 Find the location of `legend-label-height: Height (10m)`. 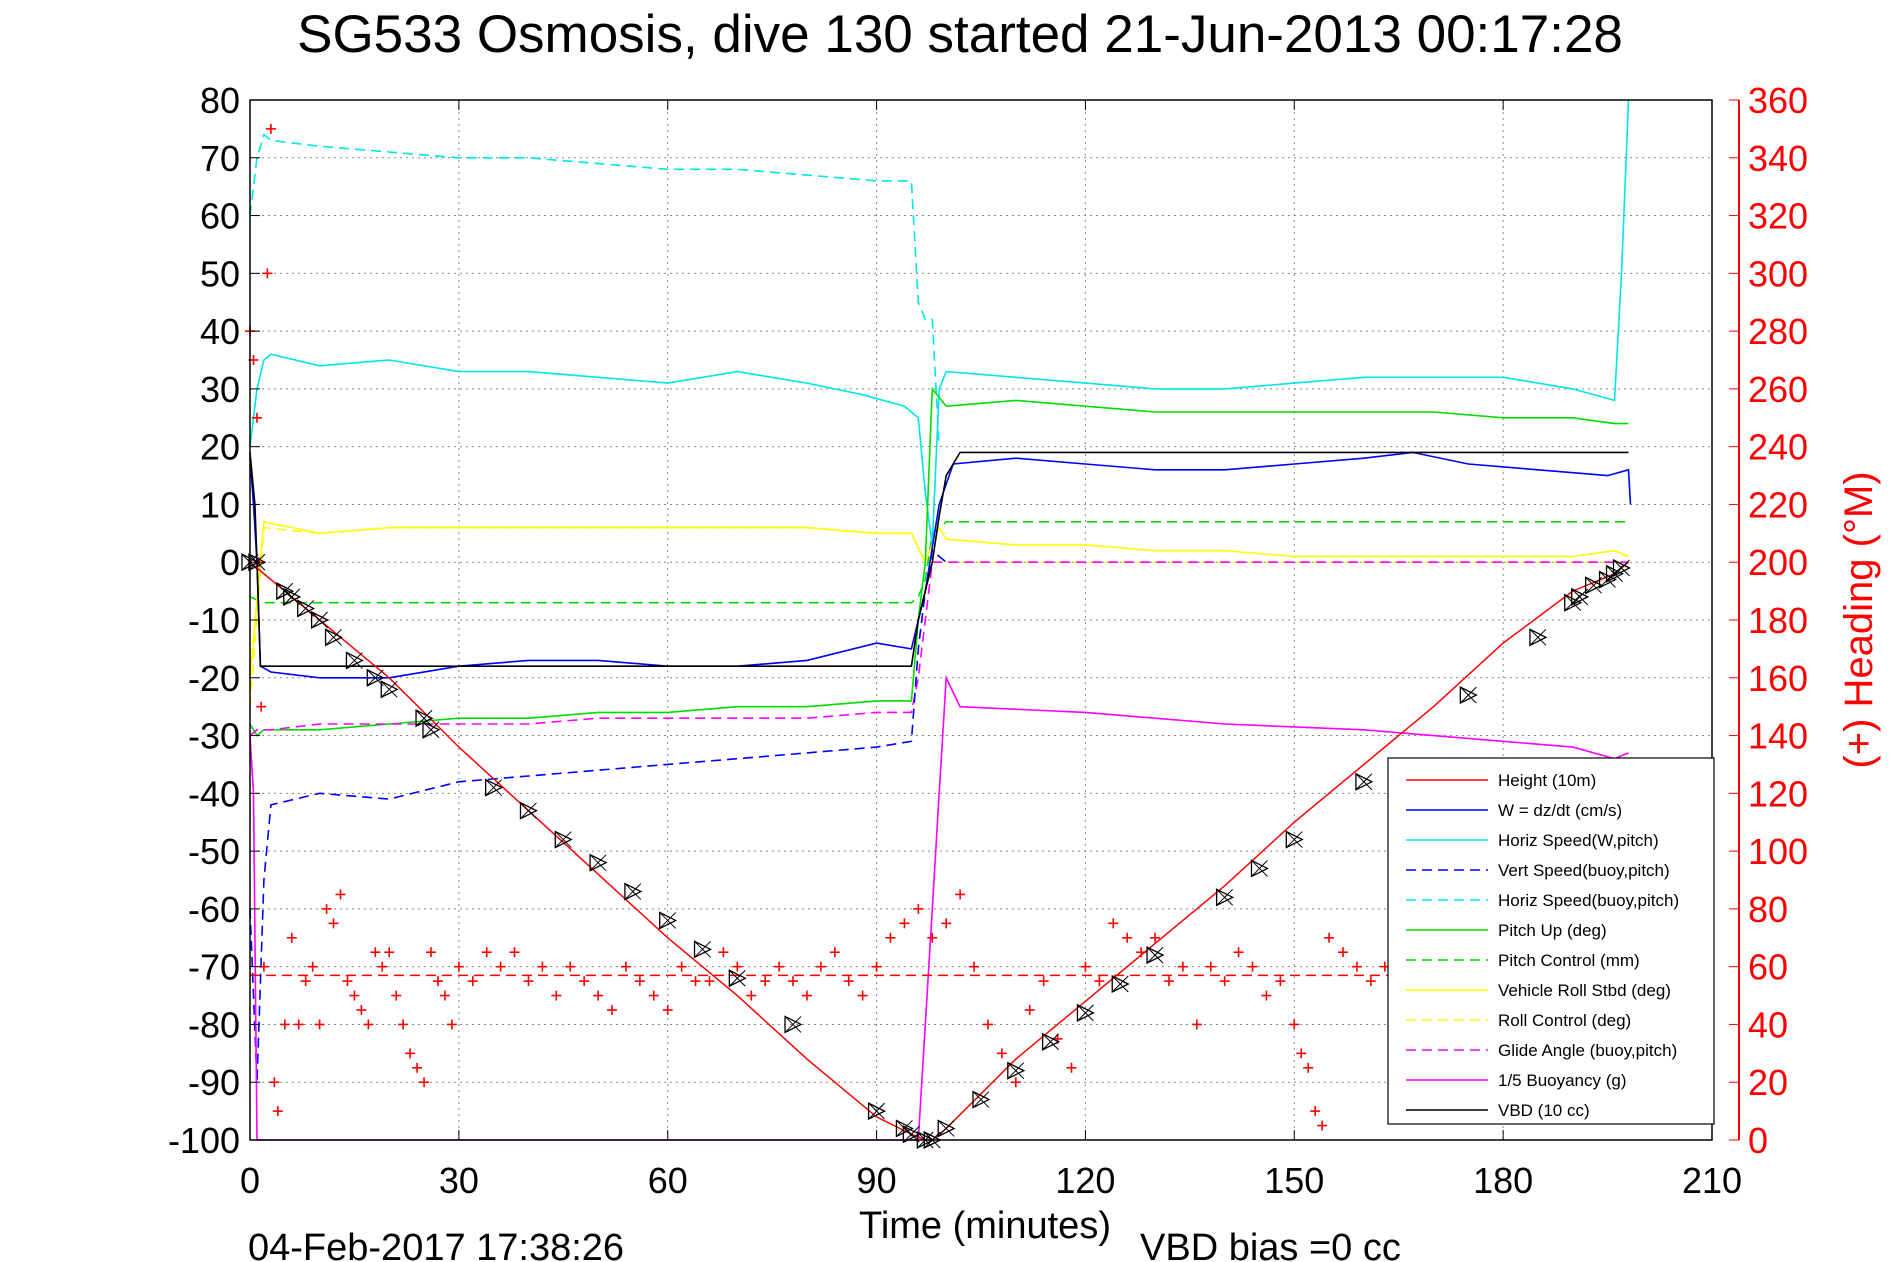

legend-label-height: Height (10m) is located at coordinates (1547, 780).